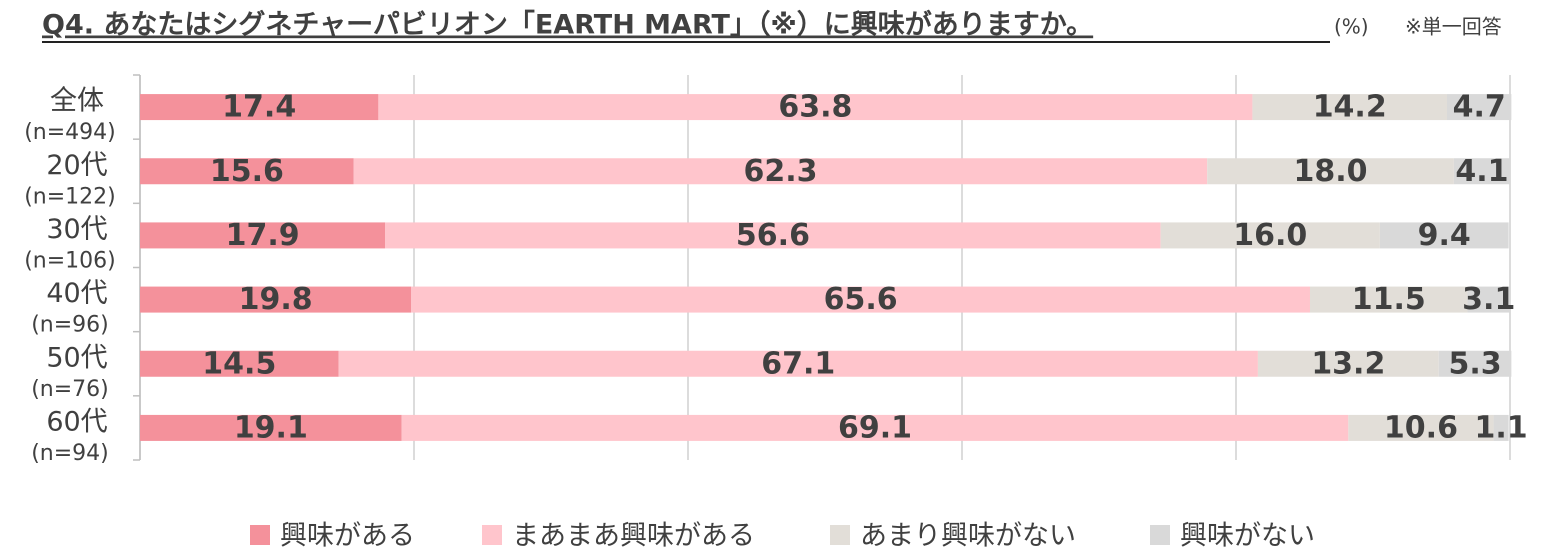 This screenshot has width=1547, height=560. I want to click on category-note: (n=96), so click(70, 325).